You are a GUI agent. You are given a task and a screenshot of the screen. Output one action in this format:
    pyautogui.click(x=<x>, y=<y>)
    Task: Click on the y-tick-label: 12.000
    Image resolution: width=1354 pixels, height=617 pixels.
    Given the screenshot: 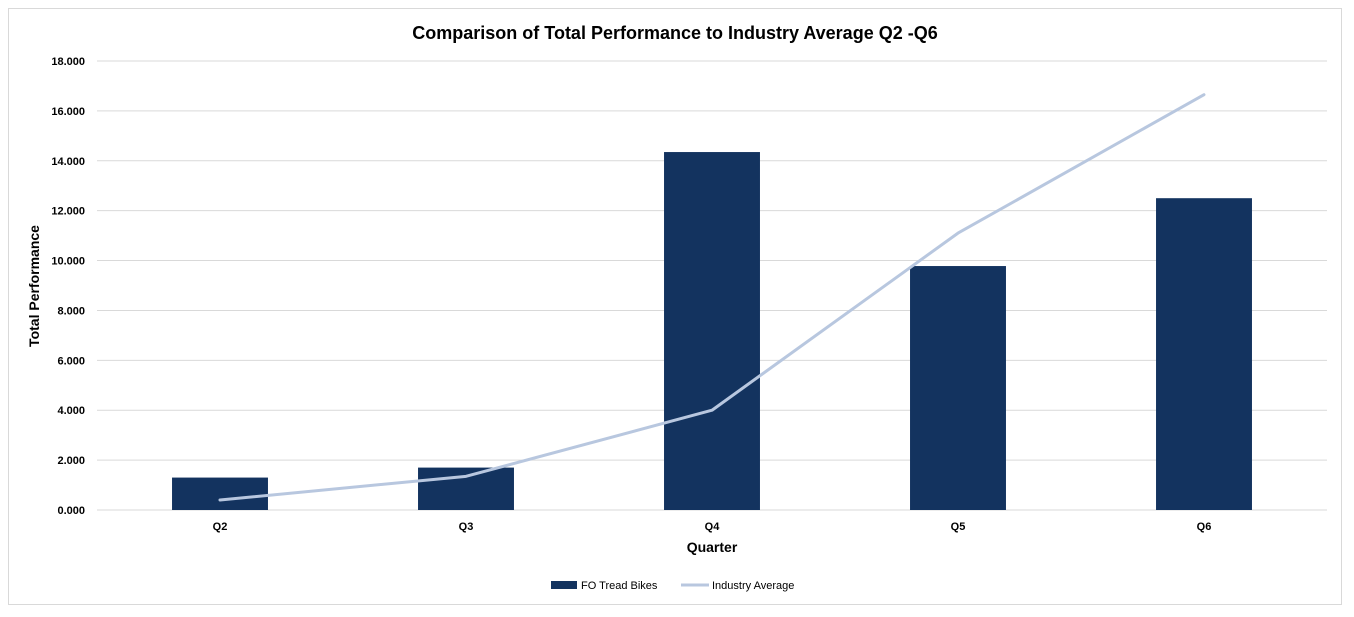 What is the action you would take?
    pyautogui.click(x=68, y=212)
    